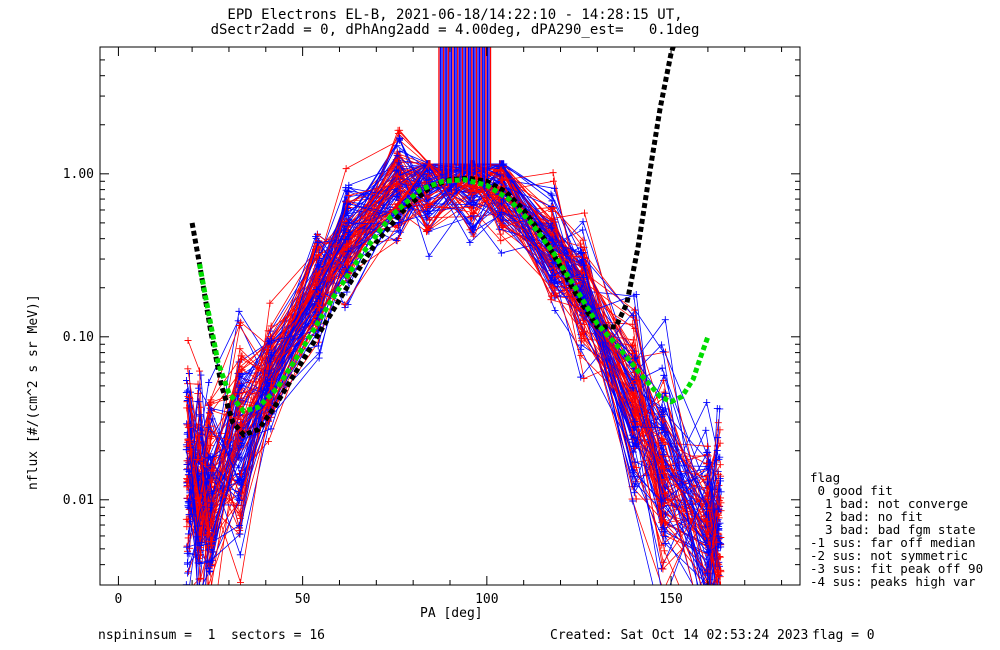 The height and width of the screenshot is (650, 1000). Describe the element at coordinates (825, 477) in the screenshot. I see `legend-title: flag` at that location.